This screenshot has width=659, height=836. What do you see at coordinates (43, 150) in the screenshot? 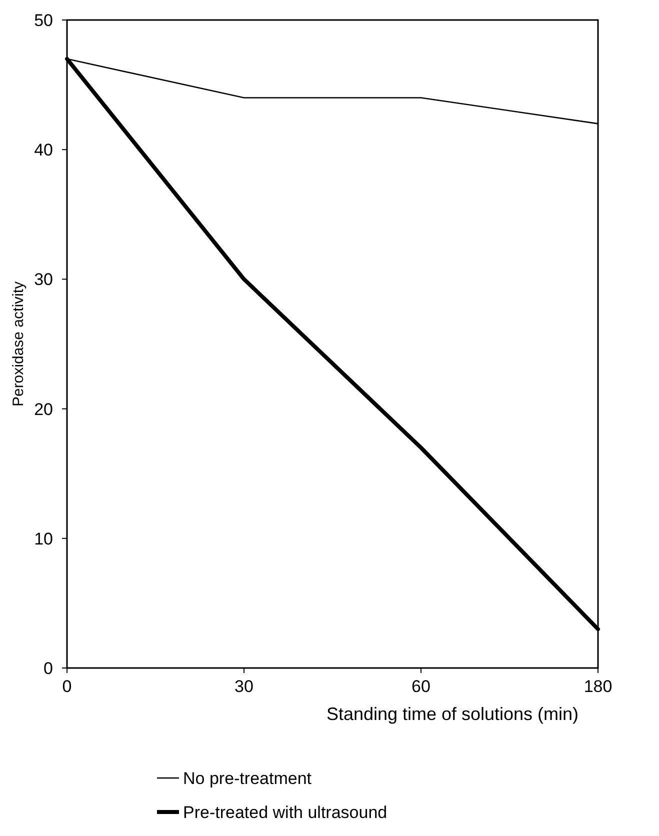
I see `y-tick-label: 40` at bounding box center [43, 150].